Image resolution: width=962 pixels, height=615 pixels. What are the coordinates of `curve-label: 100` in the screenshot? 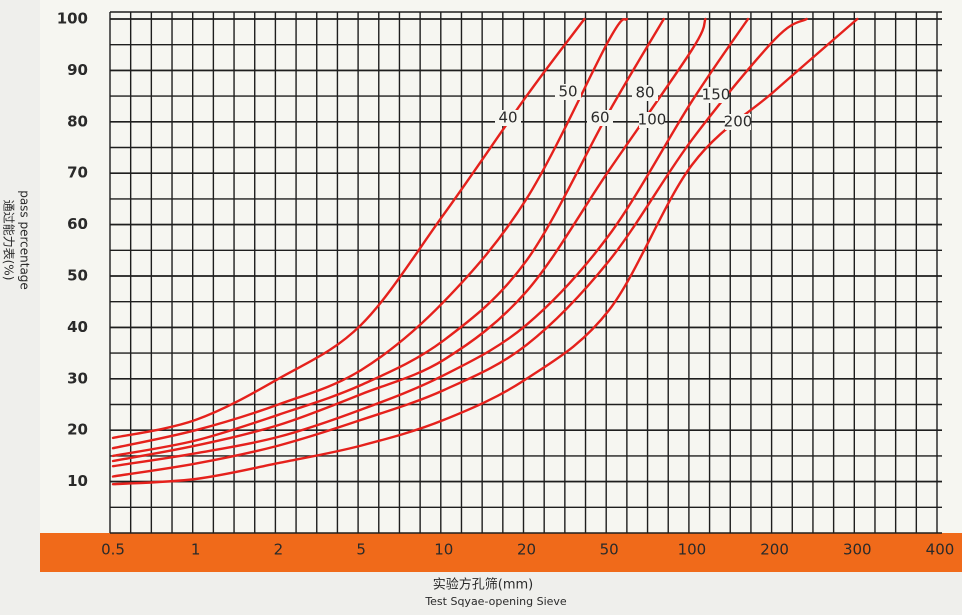 It's located at (652, 120).